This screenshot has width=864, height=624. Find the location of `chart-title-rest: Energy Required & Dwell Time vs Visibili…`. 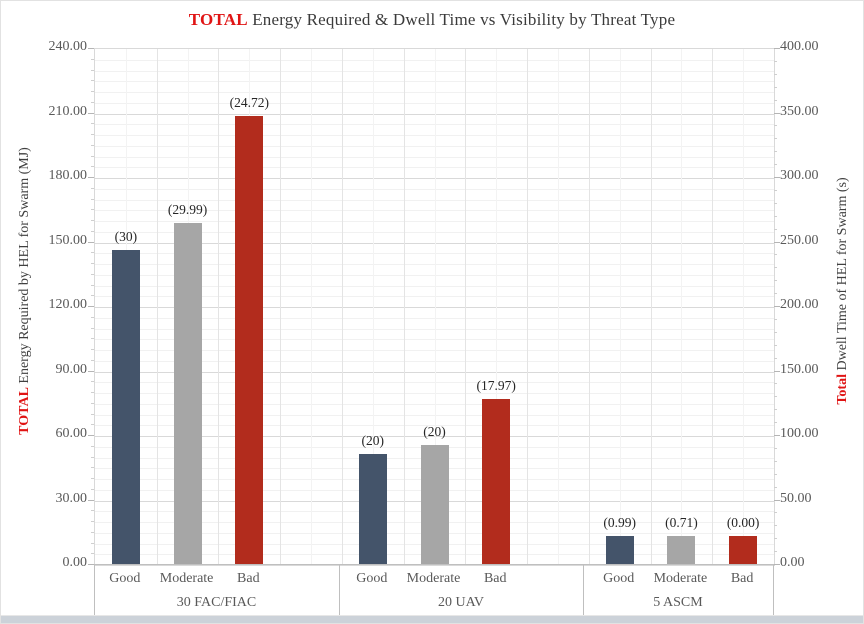

chart-title-rest: Energy Required & Dwell Time vs Visibili… is located at coordinates (461, 19).